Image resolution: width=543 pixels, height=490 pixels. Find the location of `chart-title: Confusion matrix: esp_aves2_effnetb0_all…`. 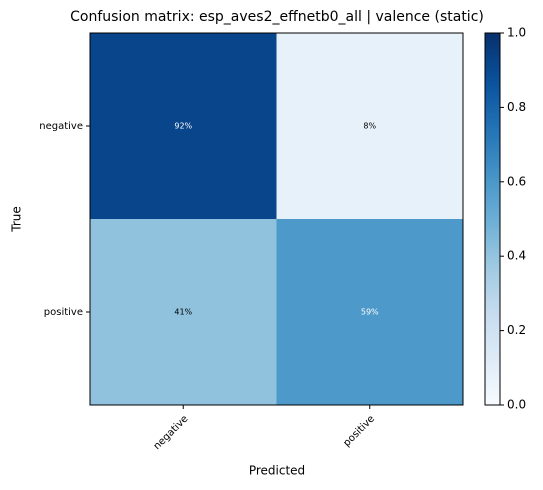

chart-title: Confusion matrix: esp_aves2_effnetb0_all… is located at coordinates (277, 17).